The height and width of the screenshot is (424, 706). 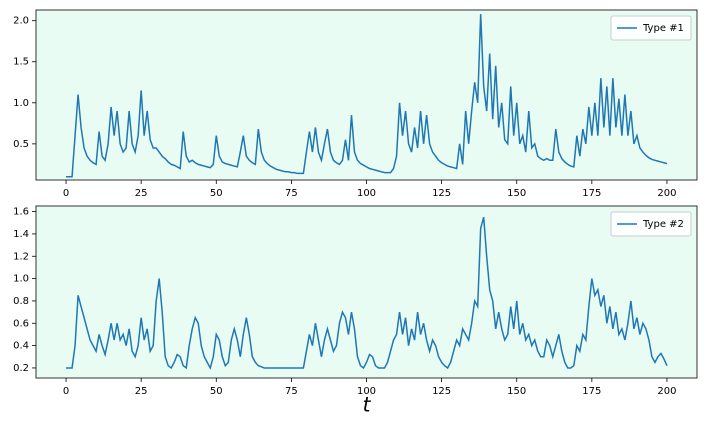 I want to click on y-tick-label: 0.5, so click(x=21, y=144).